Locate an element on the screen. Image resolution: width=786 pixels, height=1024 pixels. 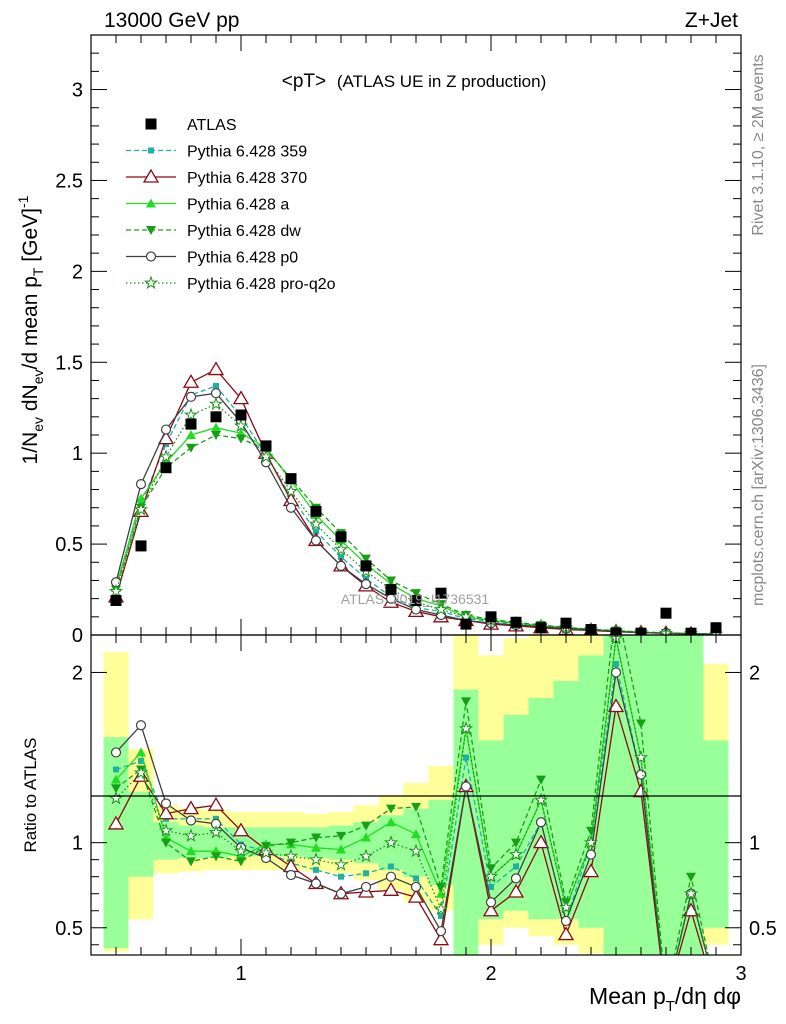
main-y-tick-label: 3 is located at coordinates (77, 91).